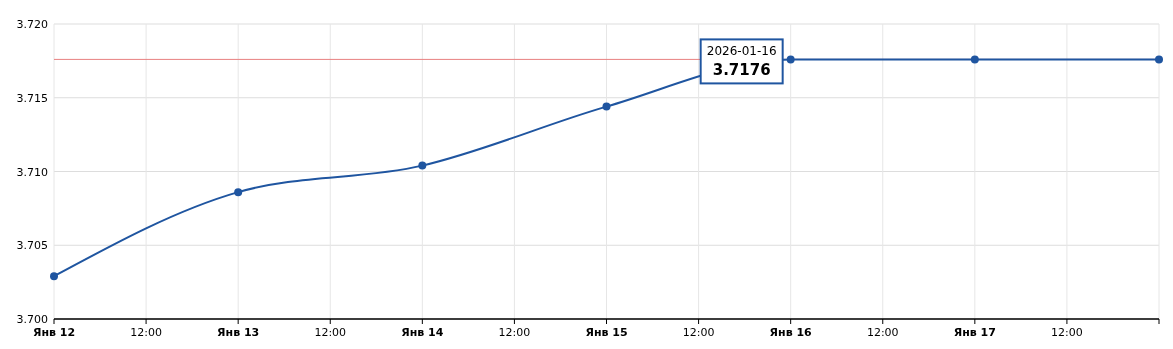  Describe the element at coordinates (606, 332) in the screenshot. I see `x-tick-label: Янв 15` at that location.